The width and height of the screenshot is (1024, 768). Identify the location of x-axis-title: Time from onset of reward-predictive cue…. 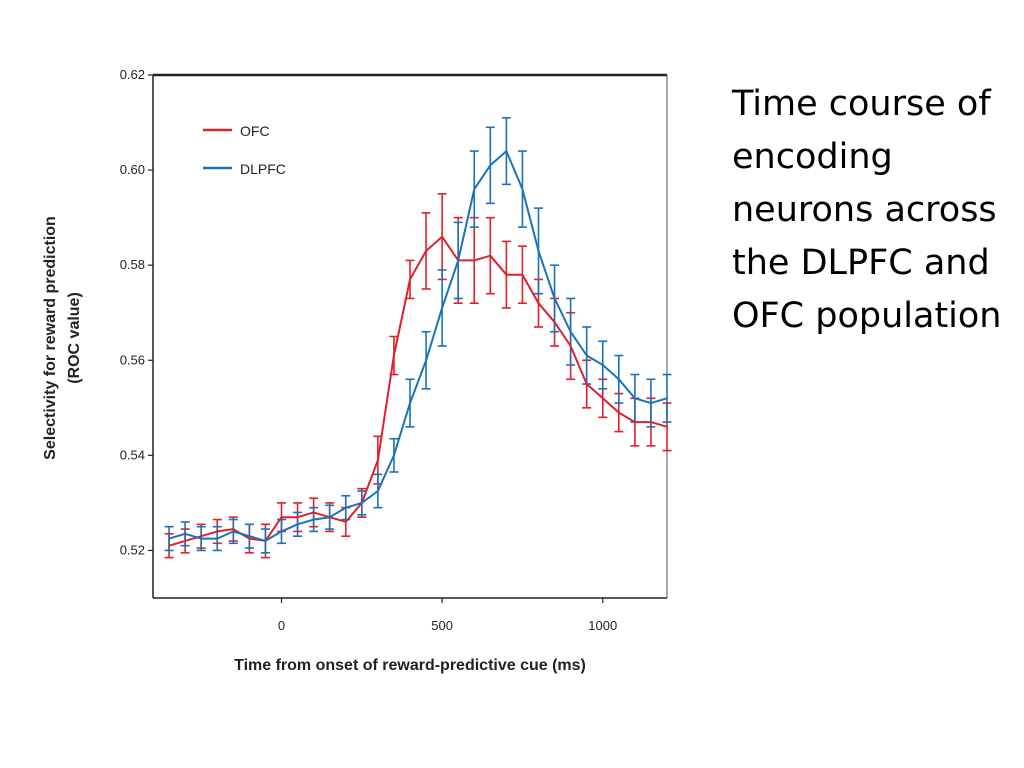
(410, 665).